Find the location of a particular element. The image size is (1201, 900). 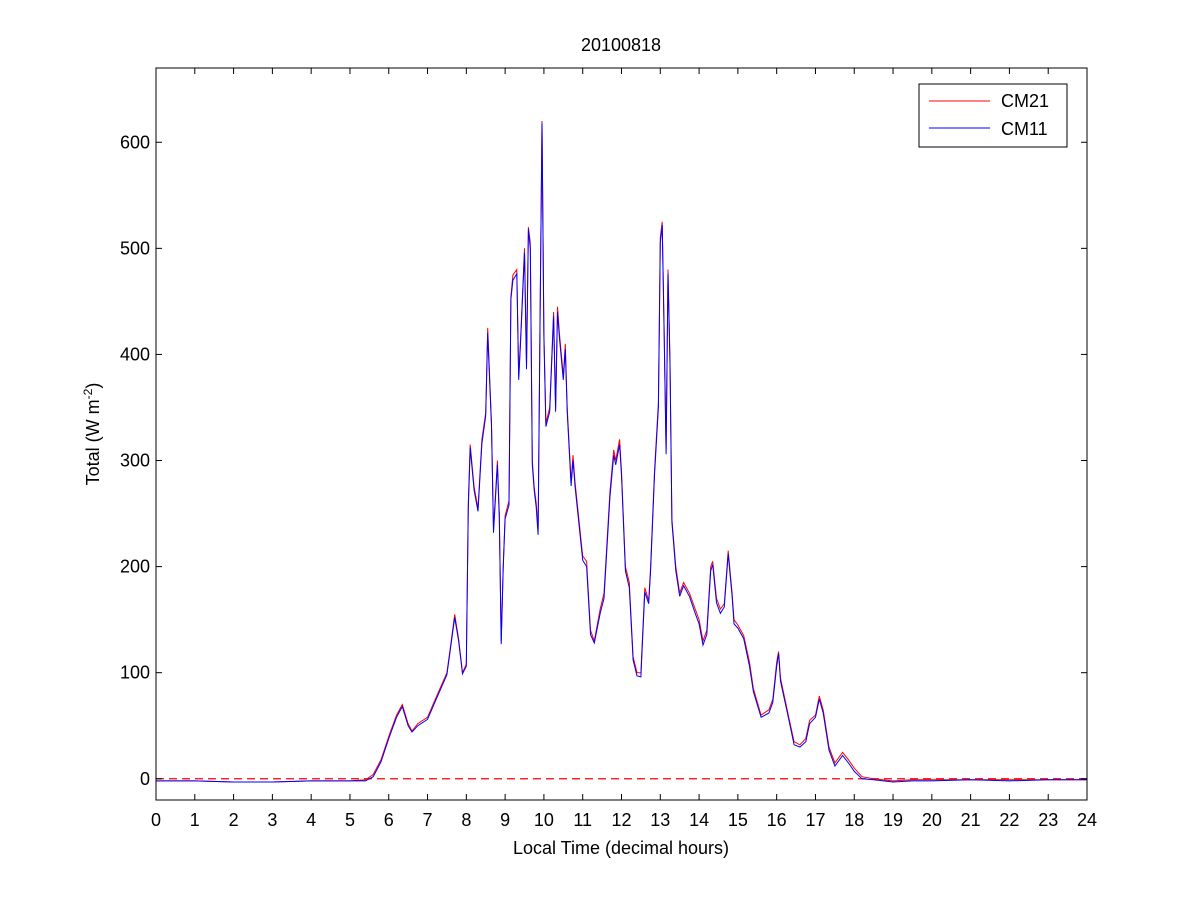

x-tick-label: 20 is located at coordinates (932, 820).